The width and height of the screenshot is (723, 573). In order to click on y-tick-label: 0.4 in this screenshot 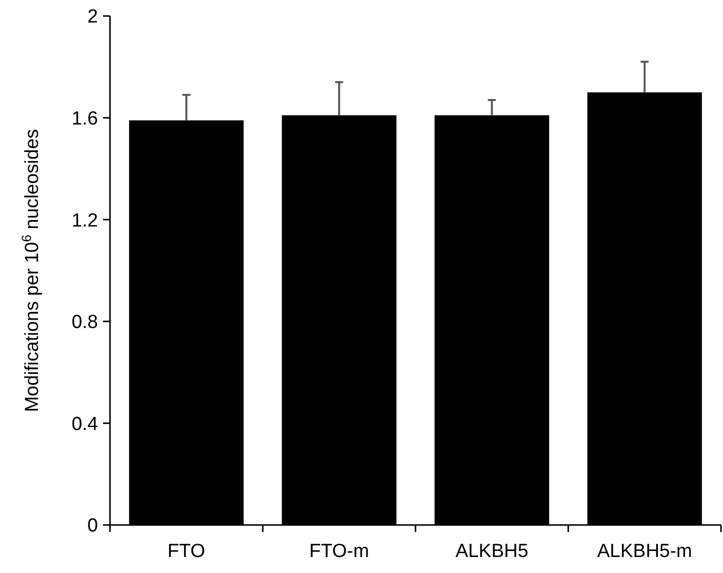, I will do `click(85, 424)`.